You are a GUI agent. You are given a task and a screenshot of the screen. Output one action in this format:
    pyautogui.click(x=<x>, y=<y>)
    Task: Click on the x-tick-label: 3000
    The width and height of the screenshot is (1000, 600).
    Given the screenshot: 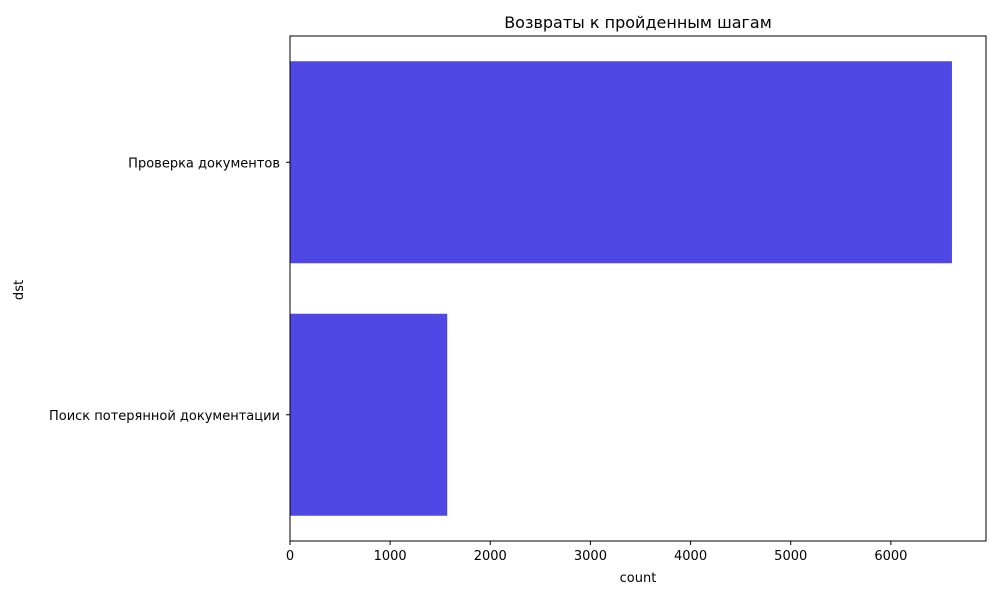 What is the action you would take?
    pyautogui.click(x=590, y=556)
    